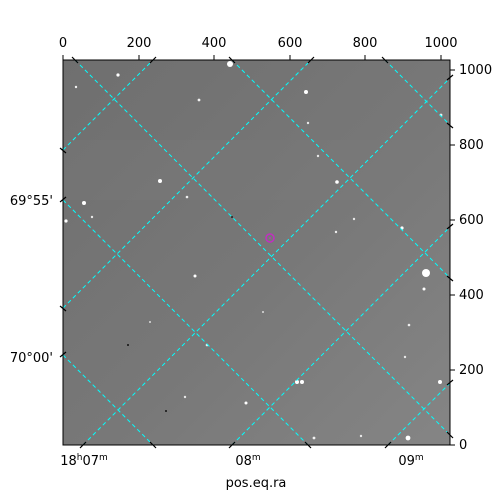 Image resolution: width=500 pixels, height=500 pixels. Describe the element at coordinates (68, 461) in the screenshot. I see `ra-tick-hours: 18` at that location.